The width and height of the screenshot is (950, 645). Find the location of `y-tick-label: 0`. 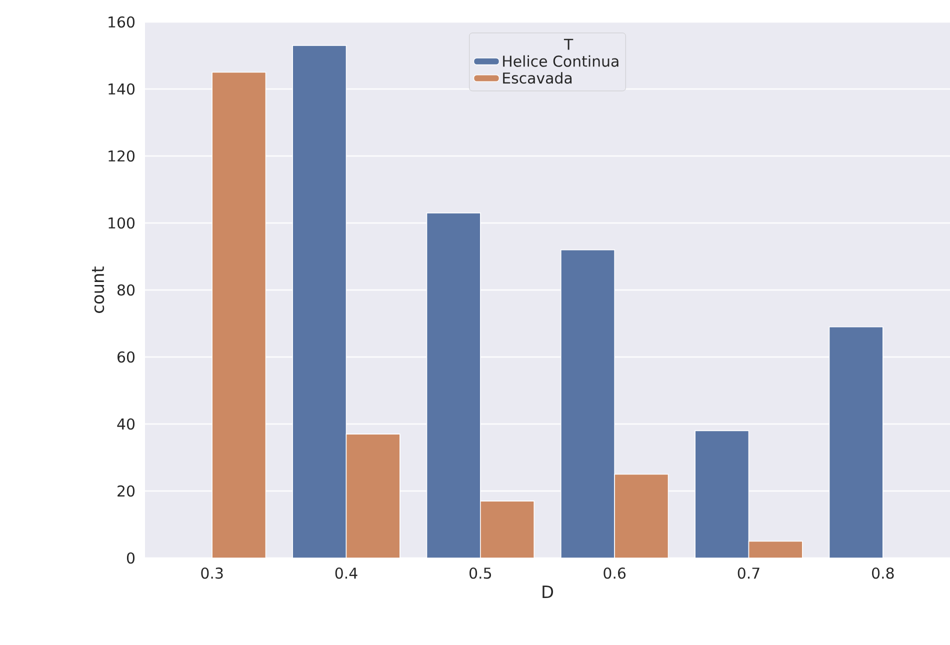

y-tick-label: 0 is located at coordinates (130, 558).